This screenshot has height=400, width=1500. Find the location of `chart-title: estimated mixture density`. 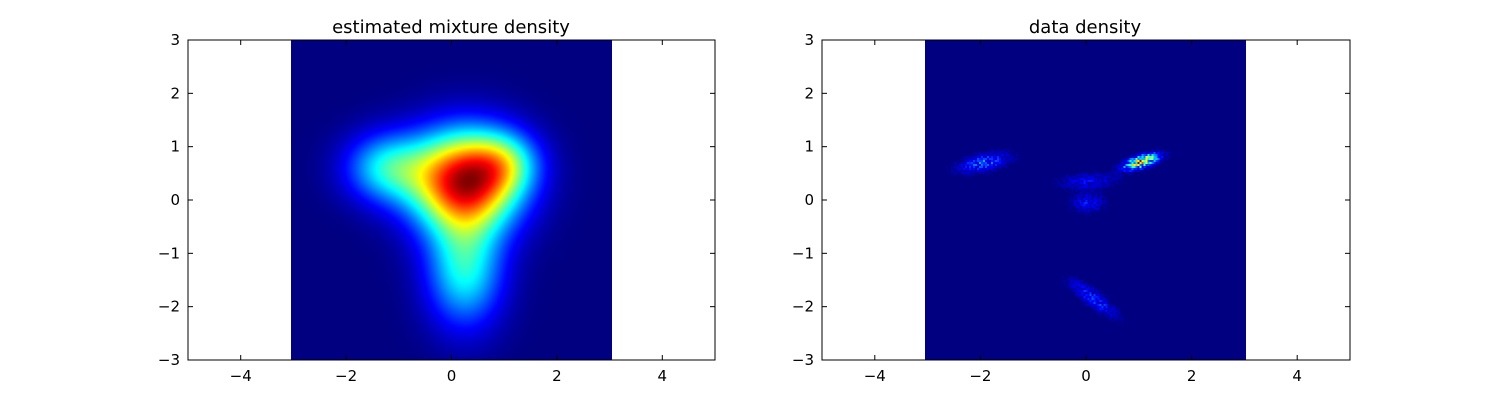

chart-title: estimated mixture density is located at coordinates (451, 27).